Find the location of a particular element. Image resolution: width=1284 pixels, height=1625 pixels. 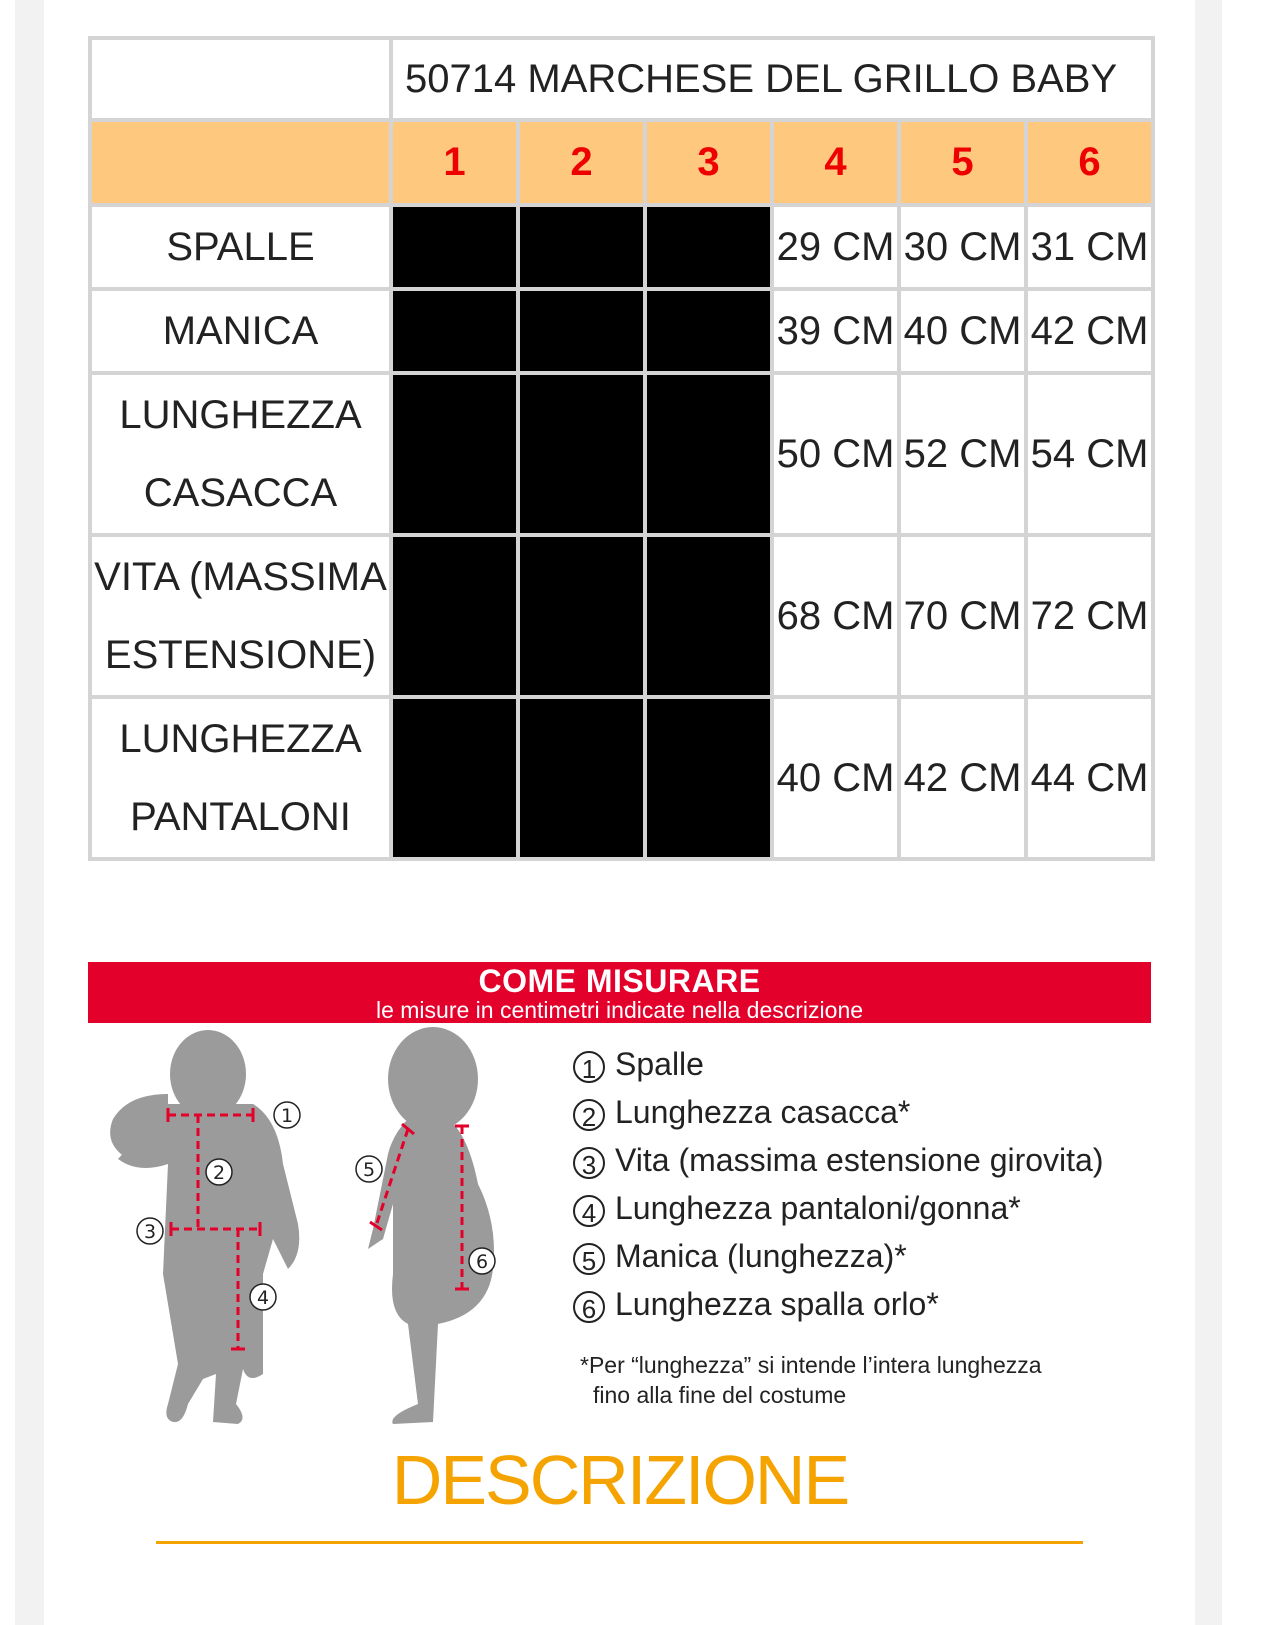

measurement-label-line: CASACCA is located at coordinates (240, 493).